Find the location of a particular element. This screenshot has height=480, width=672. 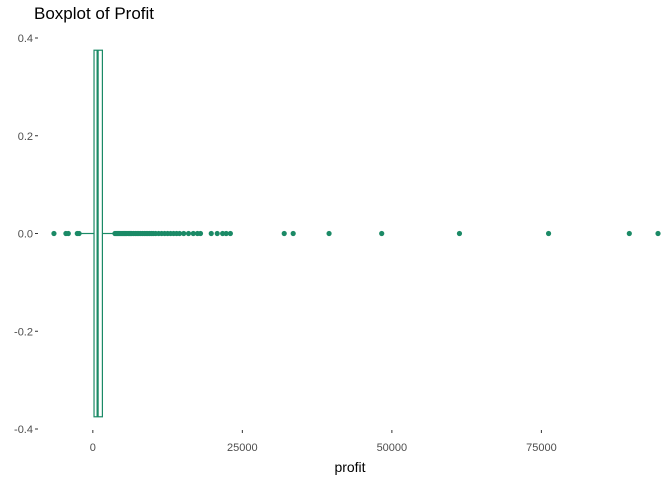

y-tick-label: -0.2 is located at coordinates (23, 332).